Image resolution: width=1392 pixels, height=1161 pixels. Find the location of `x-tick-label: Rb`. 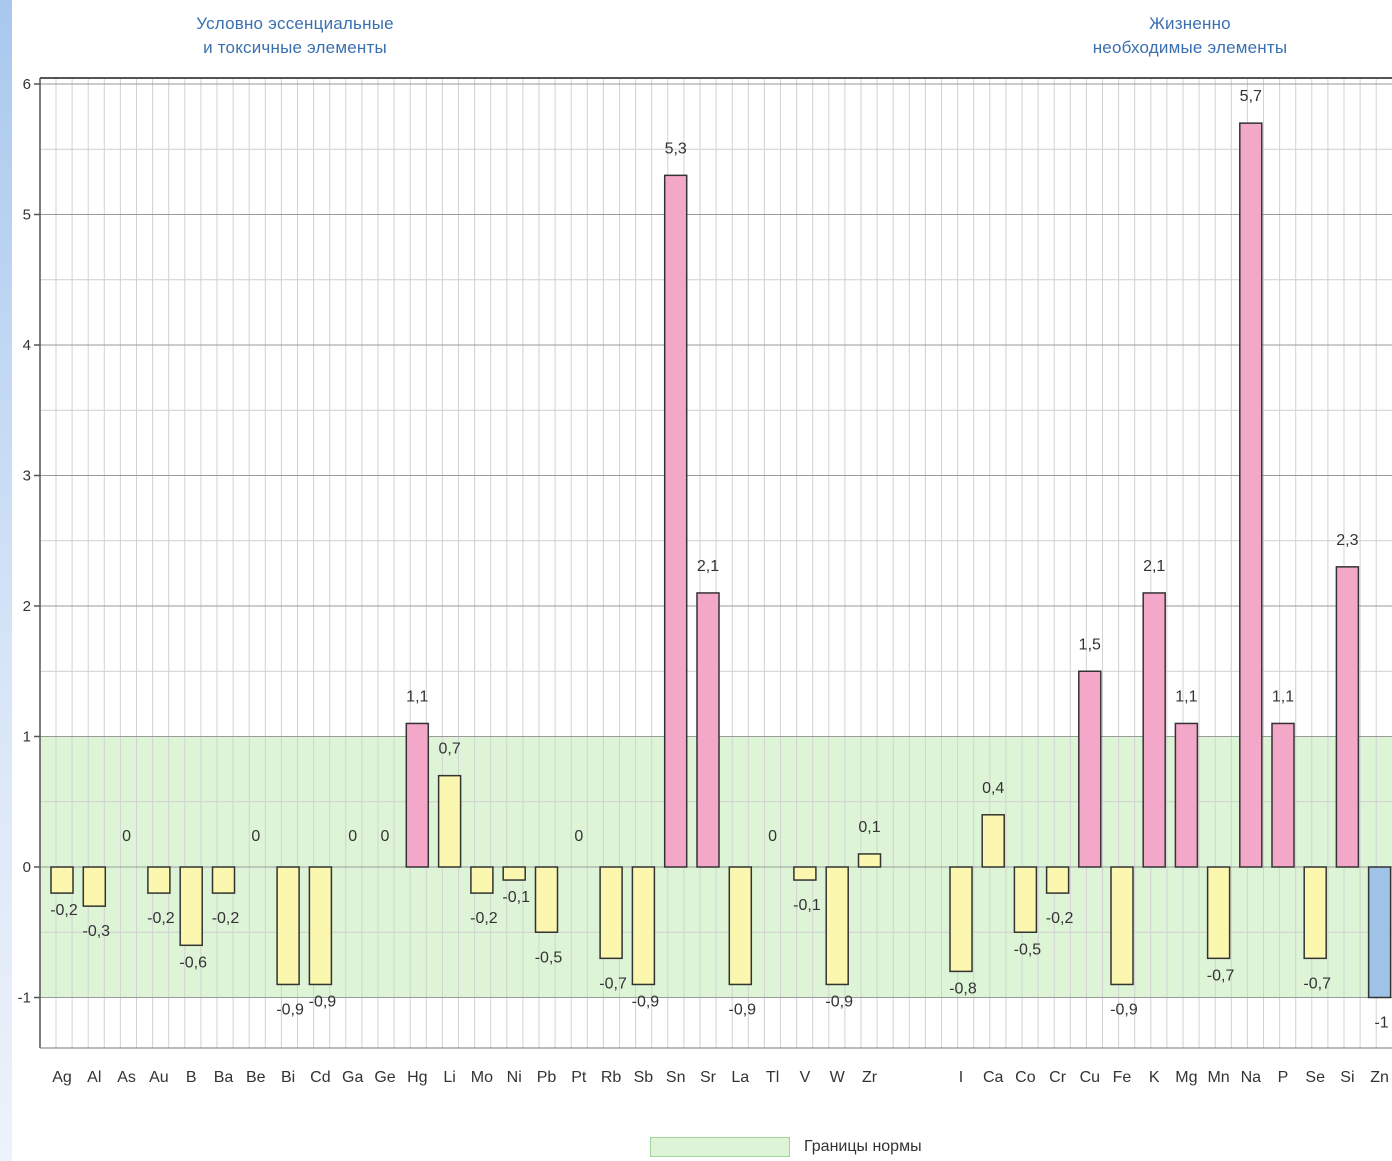

x-tick-label: Rb is located at coordinates (611, 1077).